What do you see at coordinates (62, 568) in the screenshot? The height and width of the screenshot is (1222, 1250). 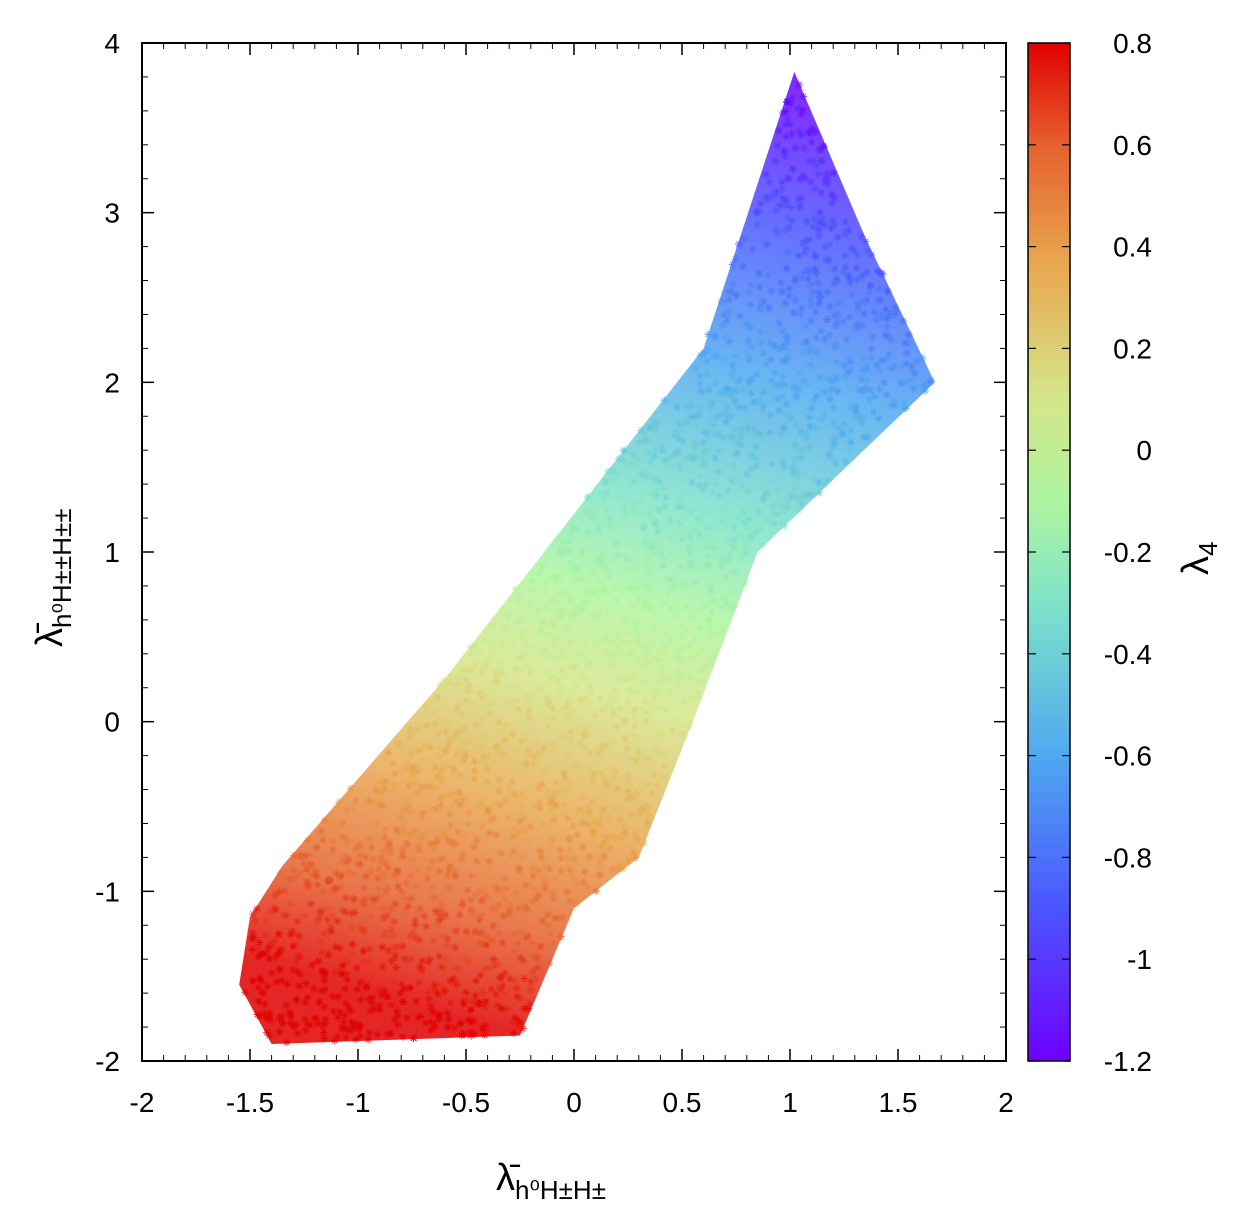 I see `y-axis-title-sub: h⁰H±±H±±` at bounding box center [62, 568].